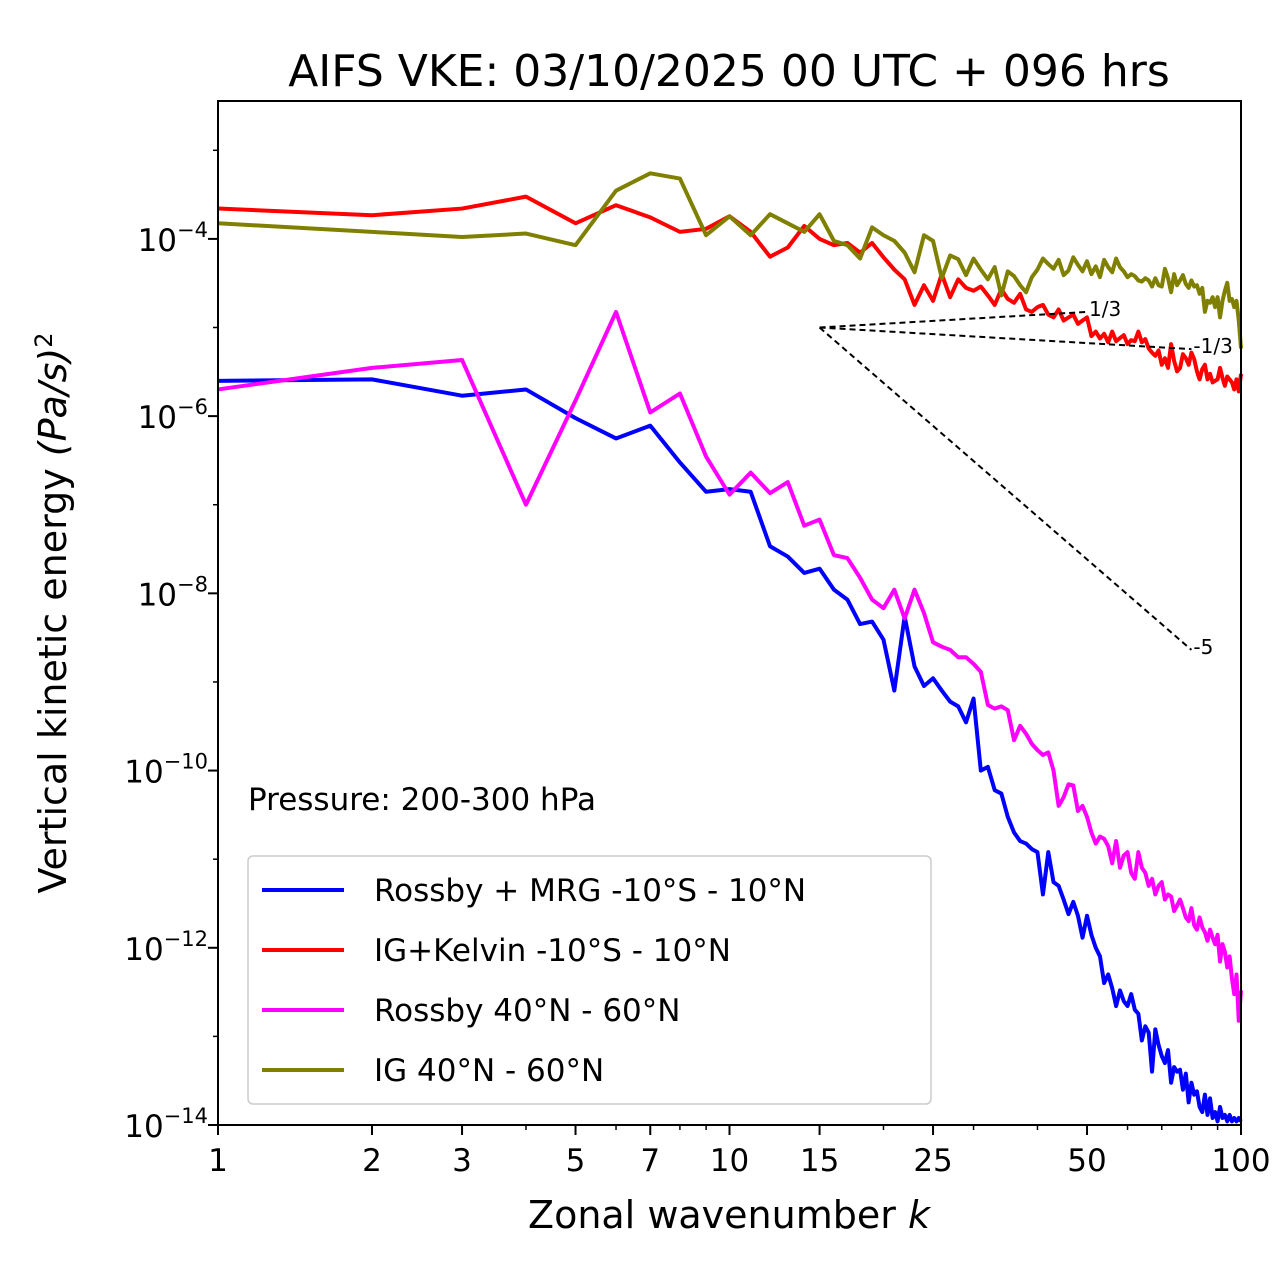  I want to click on x-tick-label: 15, so click(819, 1161).